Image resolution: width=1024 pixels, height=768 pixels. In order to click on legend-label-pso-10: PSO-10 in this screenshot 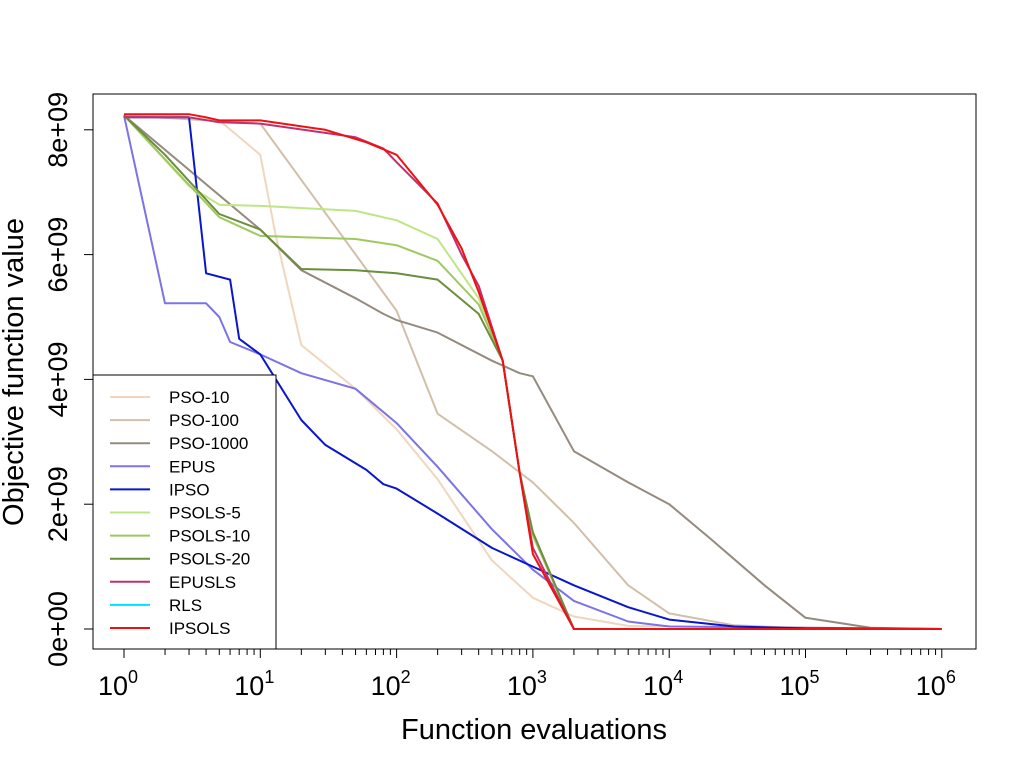, I will do `click(199, 397)`.